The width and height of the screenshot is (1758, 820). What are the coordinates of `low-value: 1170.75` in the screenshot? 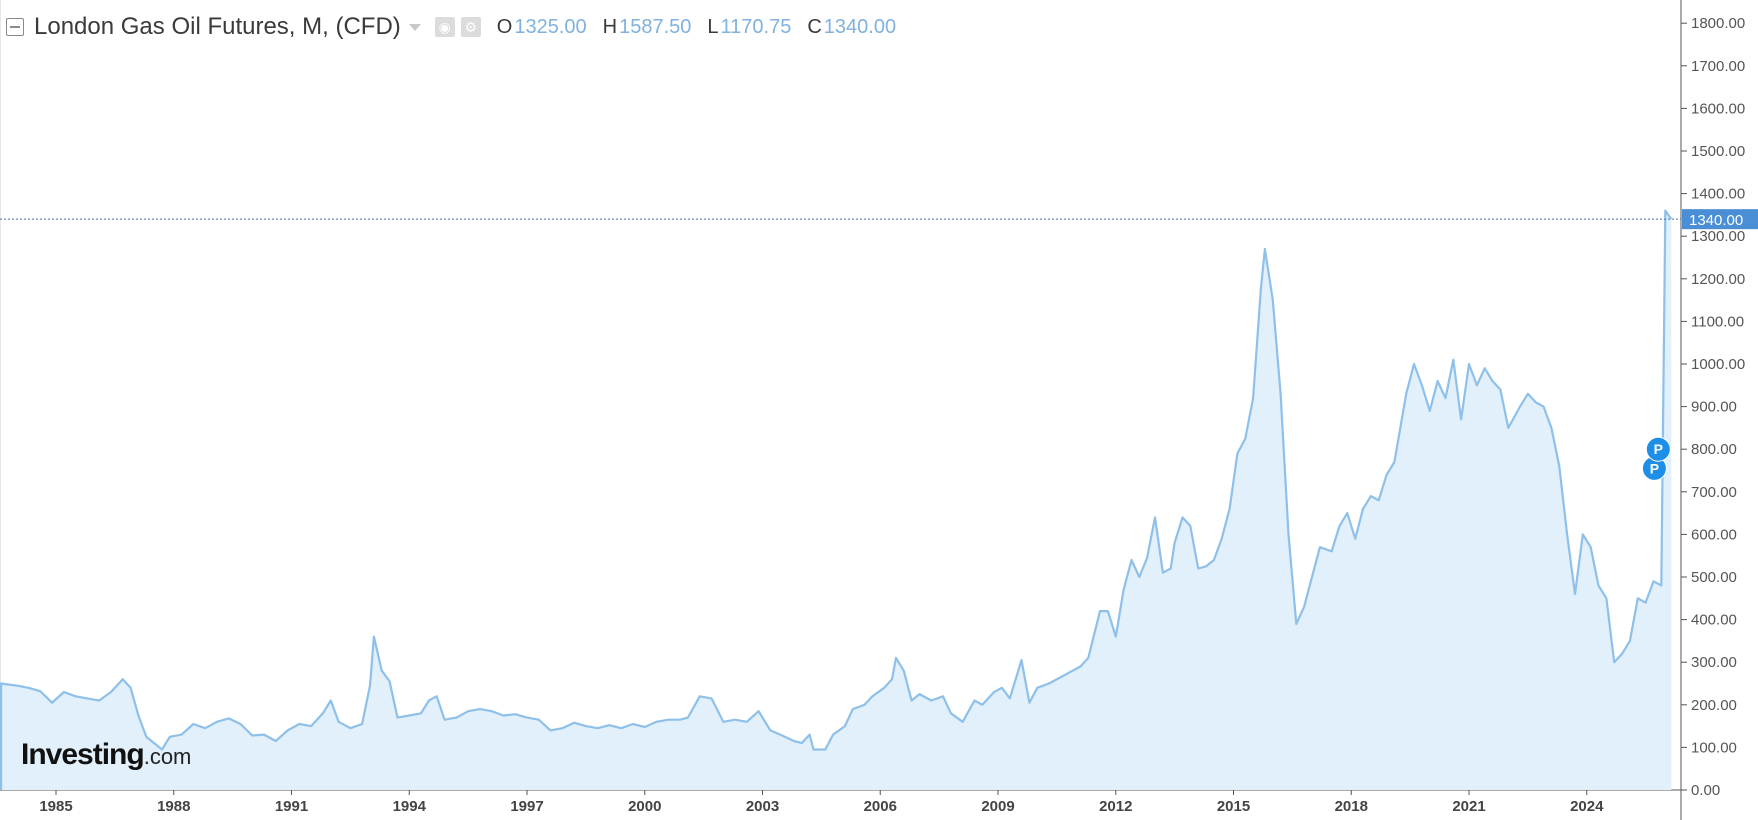 It's located at (756, 26).